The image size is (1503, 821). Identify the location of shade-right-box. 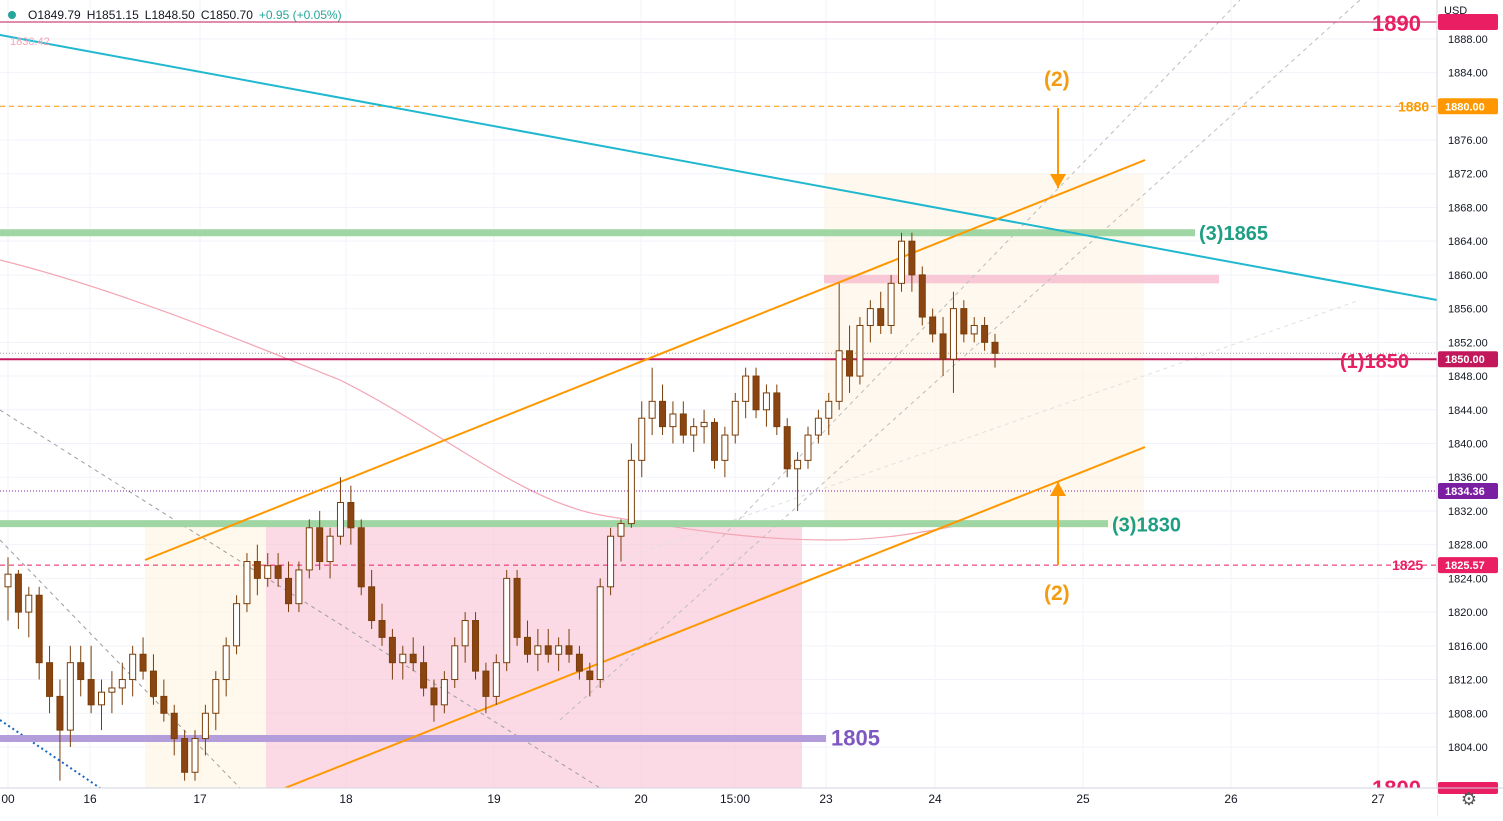
(984, 350).